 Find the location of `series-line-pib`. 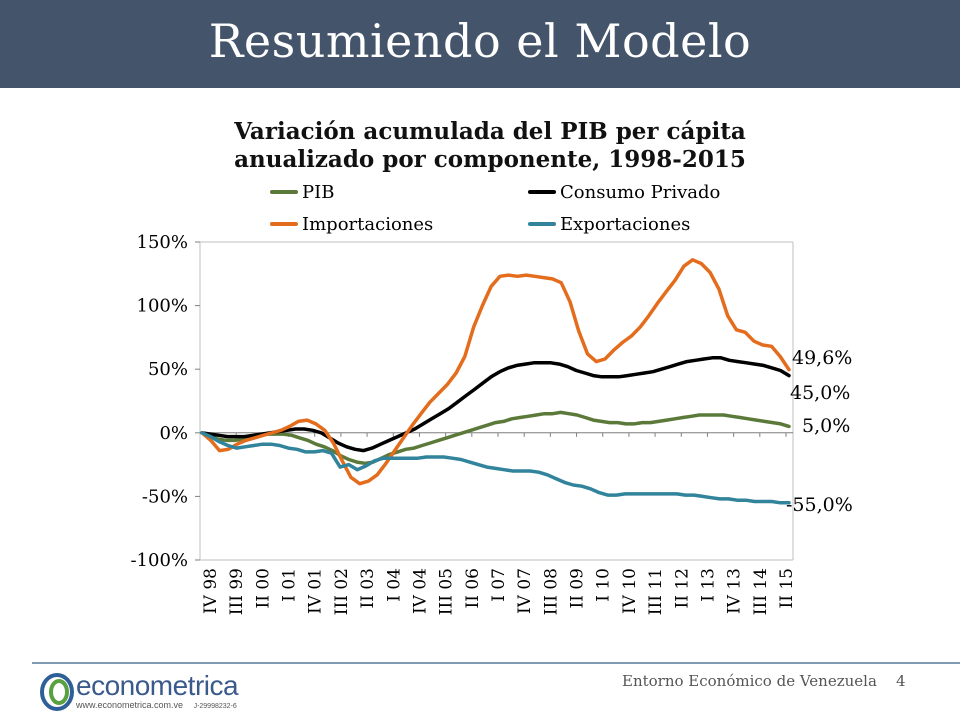

series-line-pib is located at coordinates (495, 438).